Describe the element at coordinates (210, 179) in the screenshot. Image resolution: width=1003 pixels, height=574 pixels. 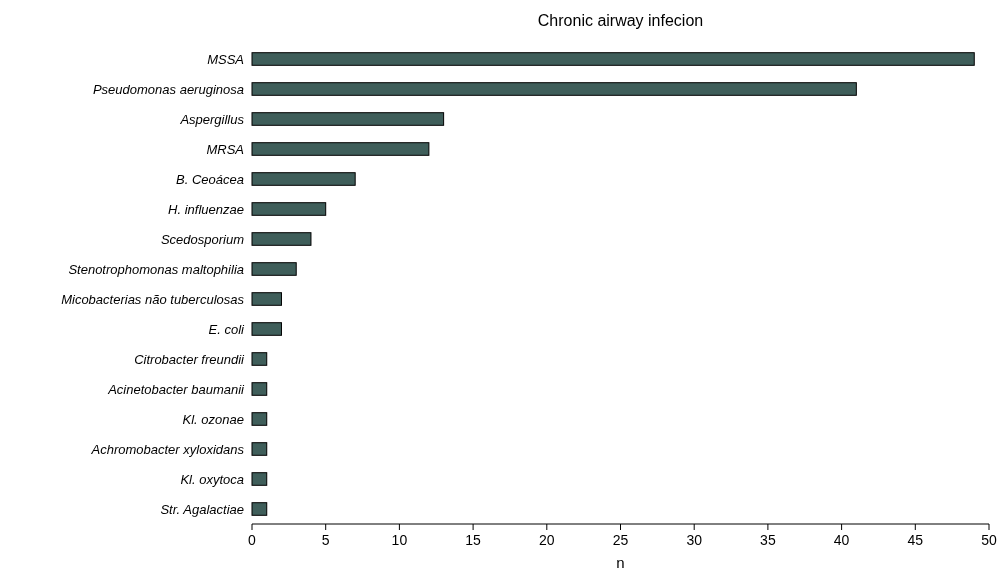
I see `y-tick-label: B. Ceoácea` at that location.